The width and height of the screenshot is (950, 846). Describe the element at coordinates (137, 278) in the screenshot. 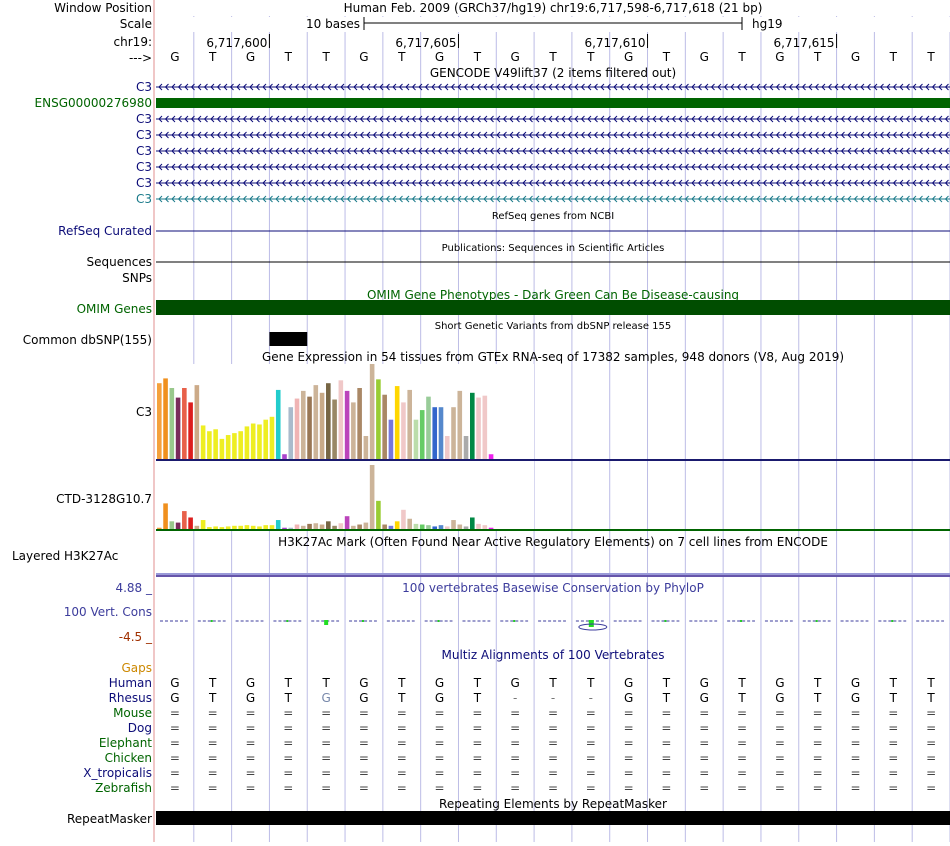

I see `publications-snps-label: SNPs` at that location.